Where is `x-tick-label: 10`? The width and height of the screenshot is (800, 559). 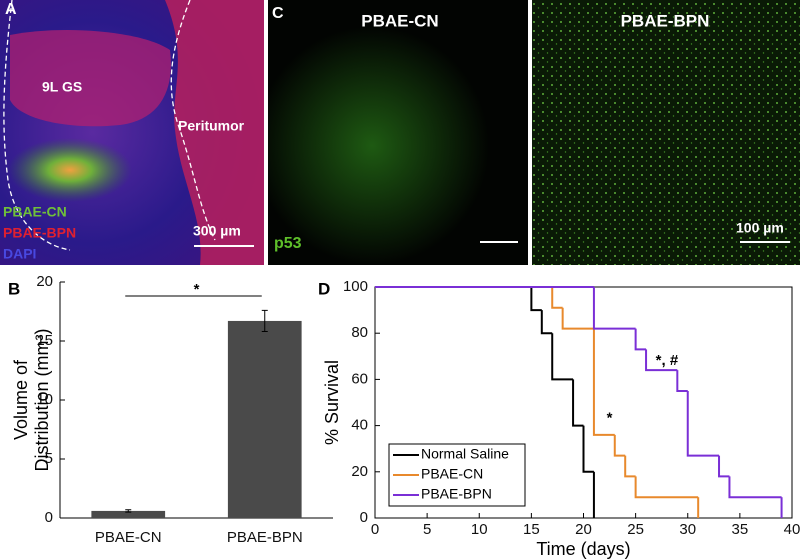 x-tick-label: 10 is located at coordinates (479, 529).